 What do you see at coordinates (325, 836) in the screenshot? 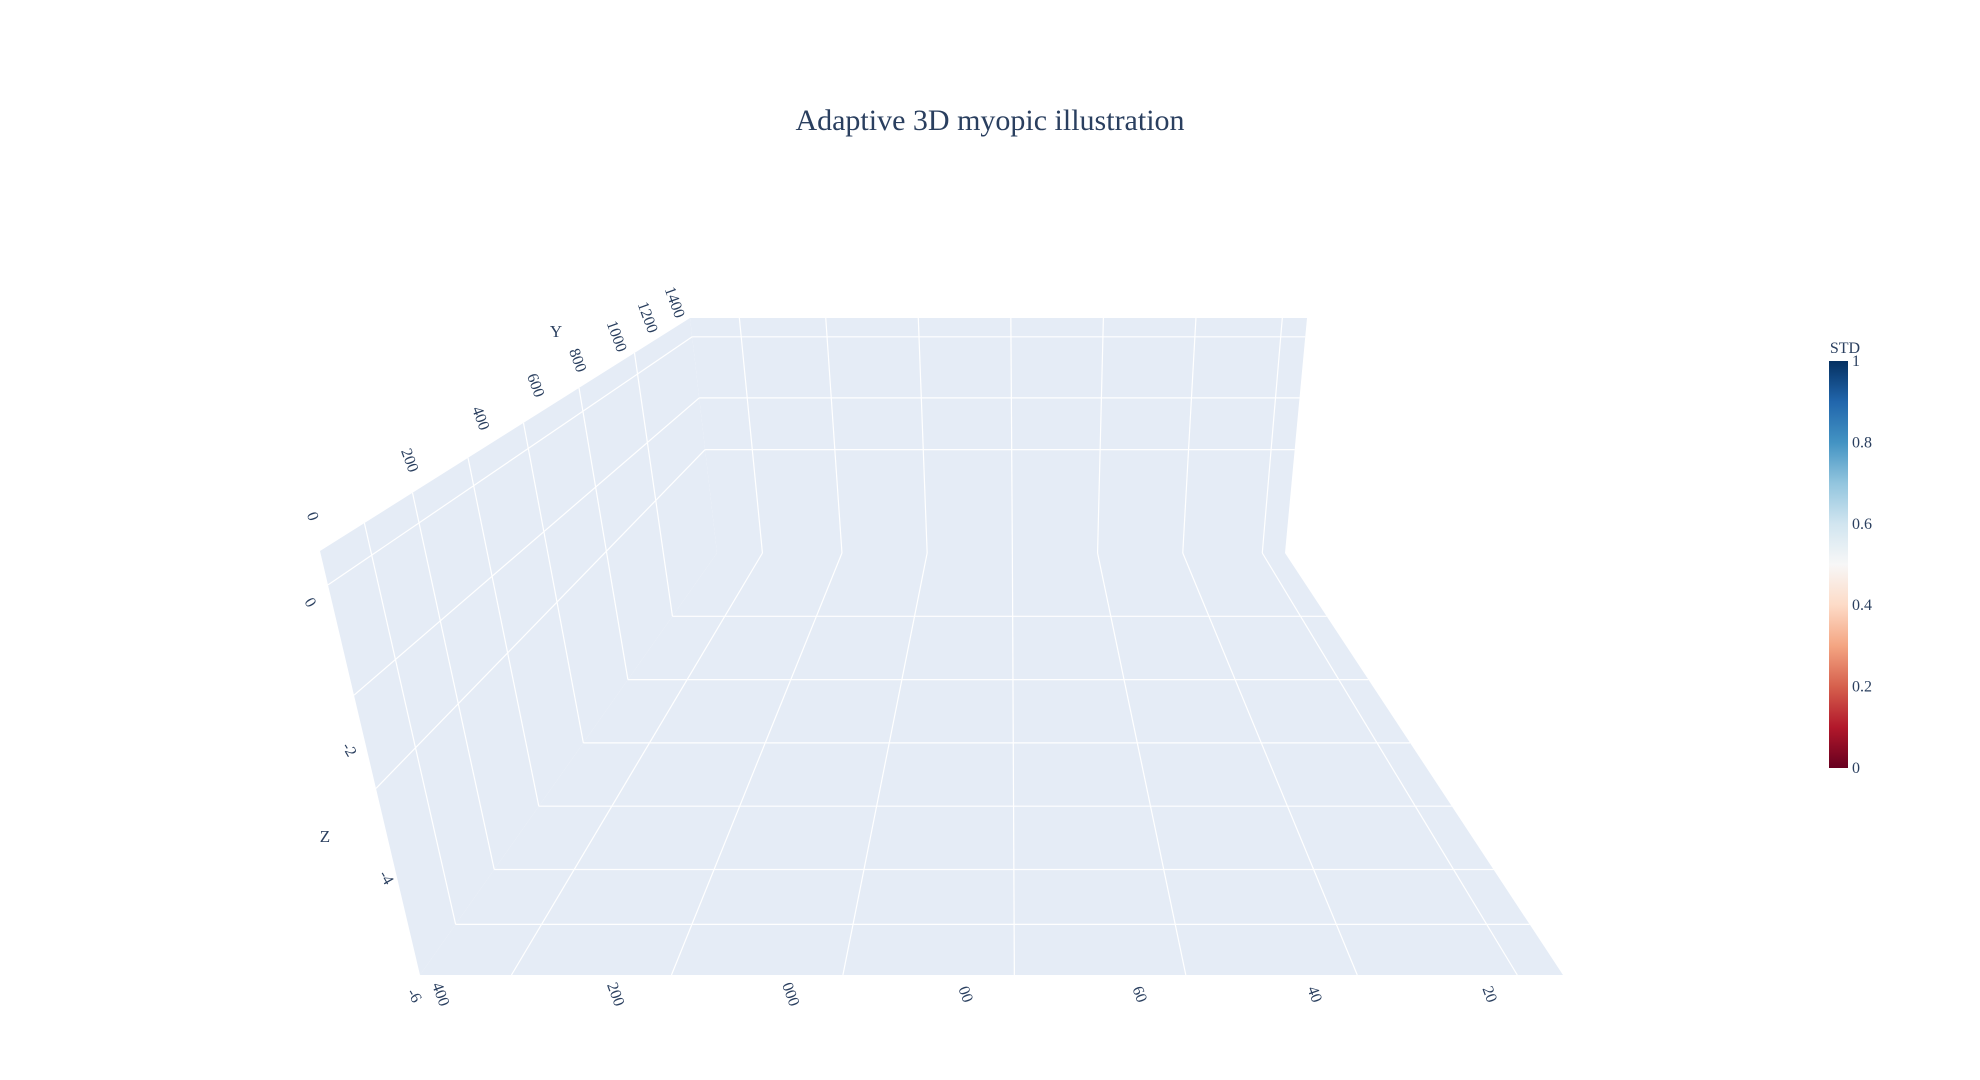
I see `z-axis-title: Z` at bounding box center [325, 836].